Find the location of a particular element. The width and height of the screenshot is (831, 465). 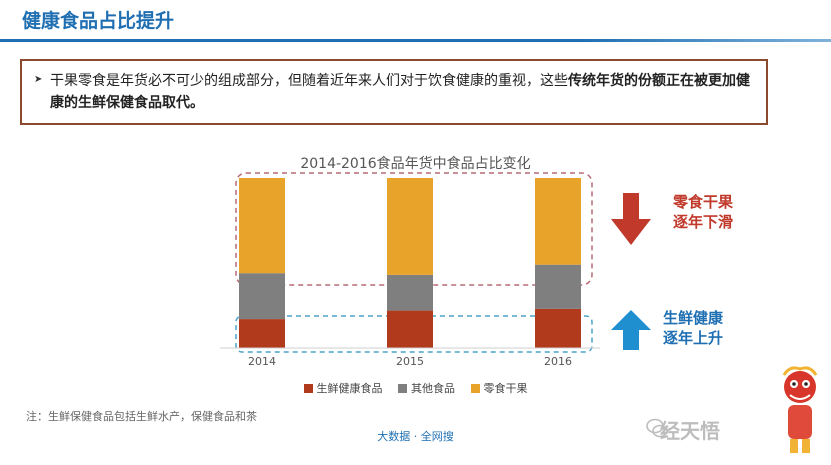

legend-item-snacks: 零食干果 is located at coordinates (499, 388).